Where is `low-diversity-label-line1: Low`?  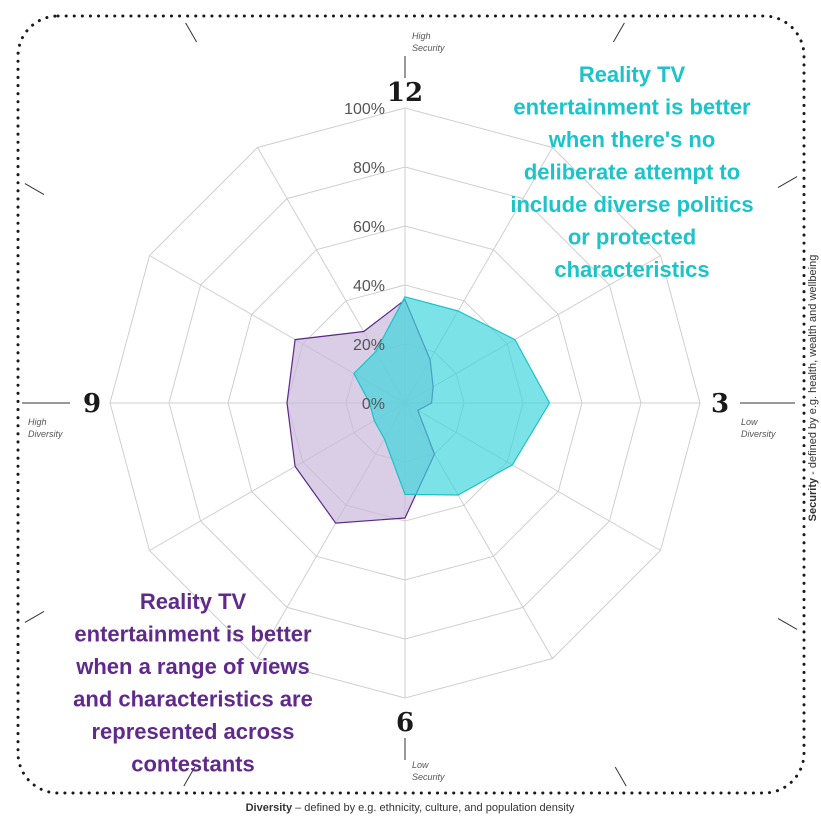 low-diversity-label-line1: Low is located at coordinates (749, 422).